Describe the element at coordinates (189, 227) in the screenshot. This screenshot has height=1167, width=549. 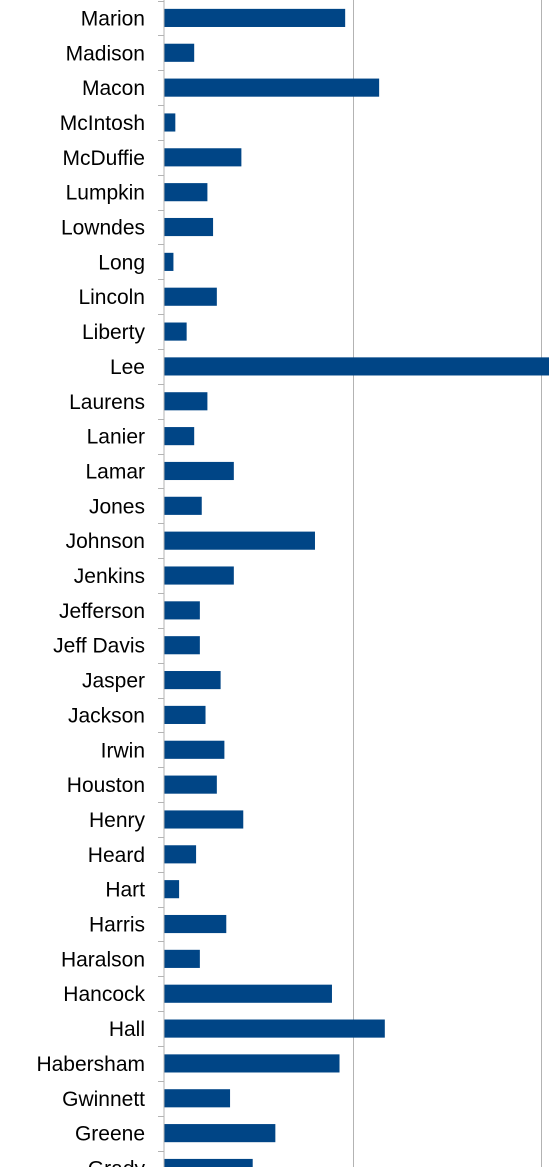
I see `bar-lowndes` at that location.